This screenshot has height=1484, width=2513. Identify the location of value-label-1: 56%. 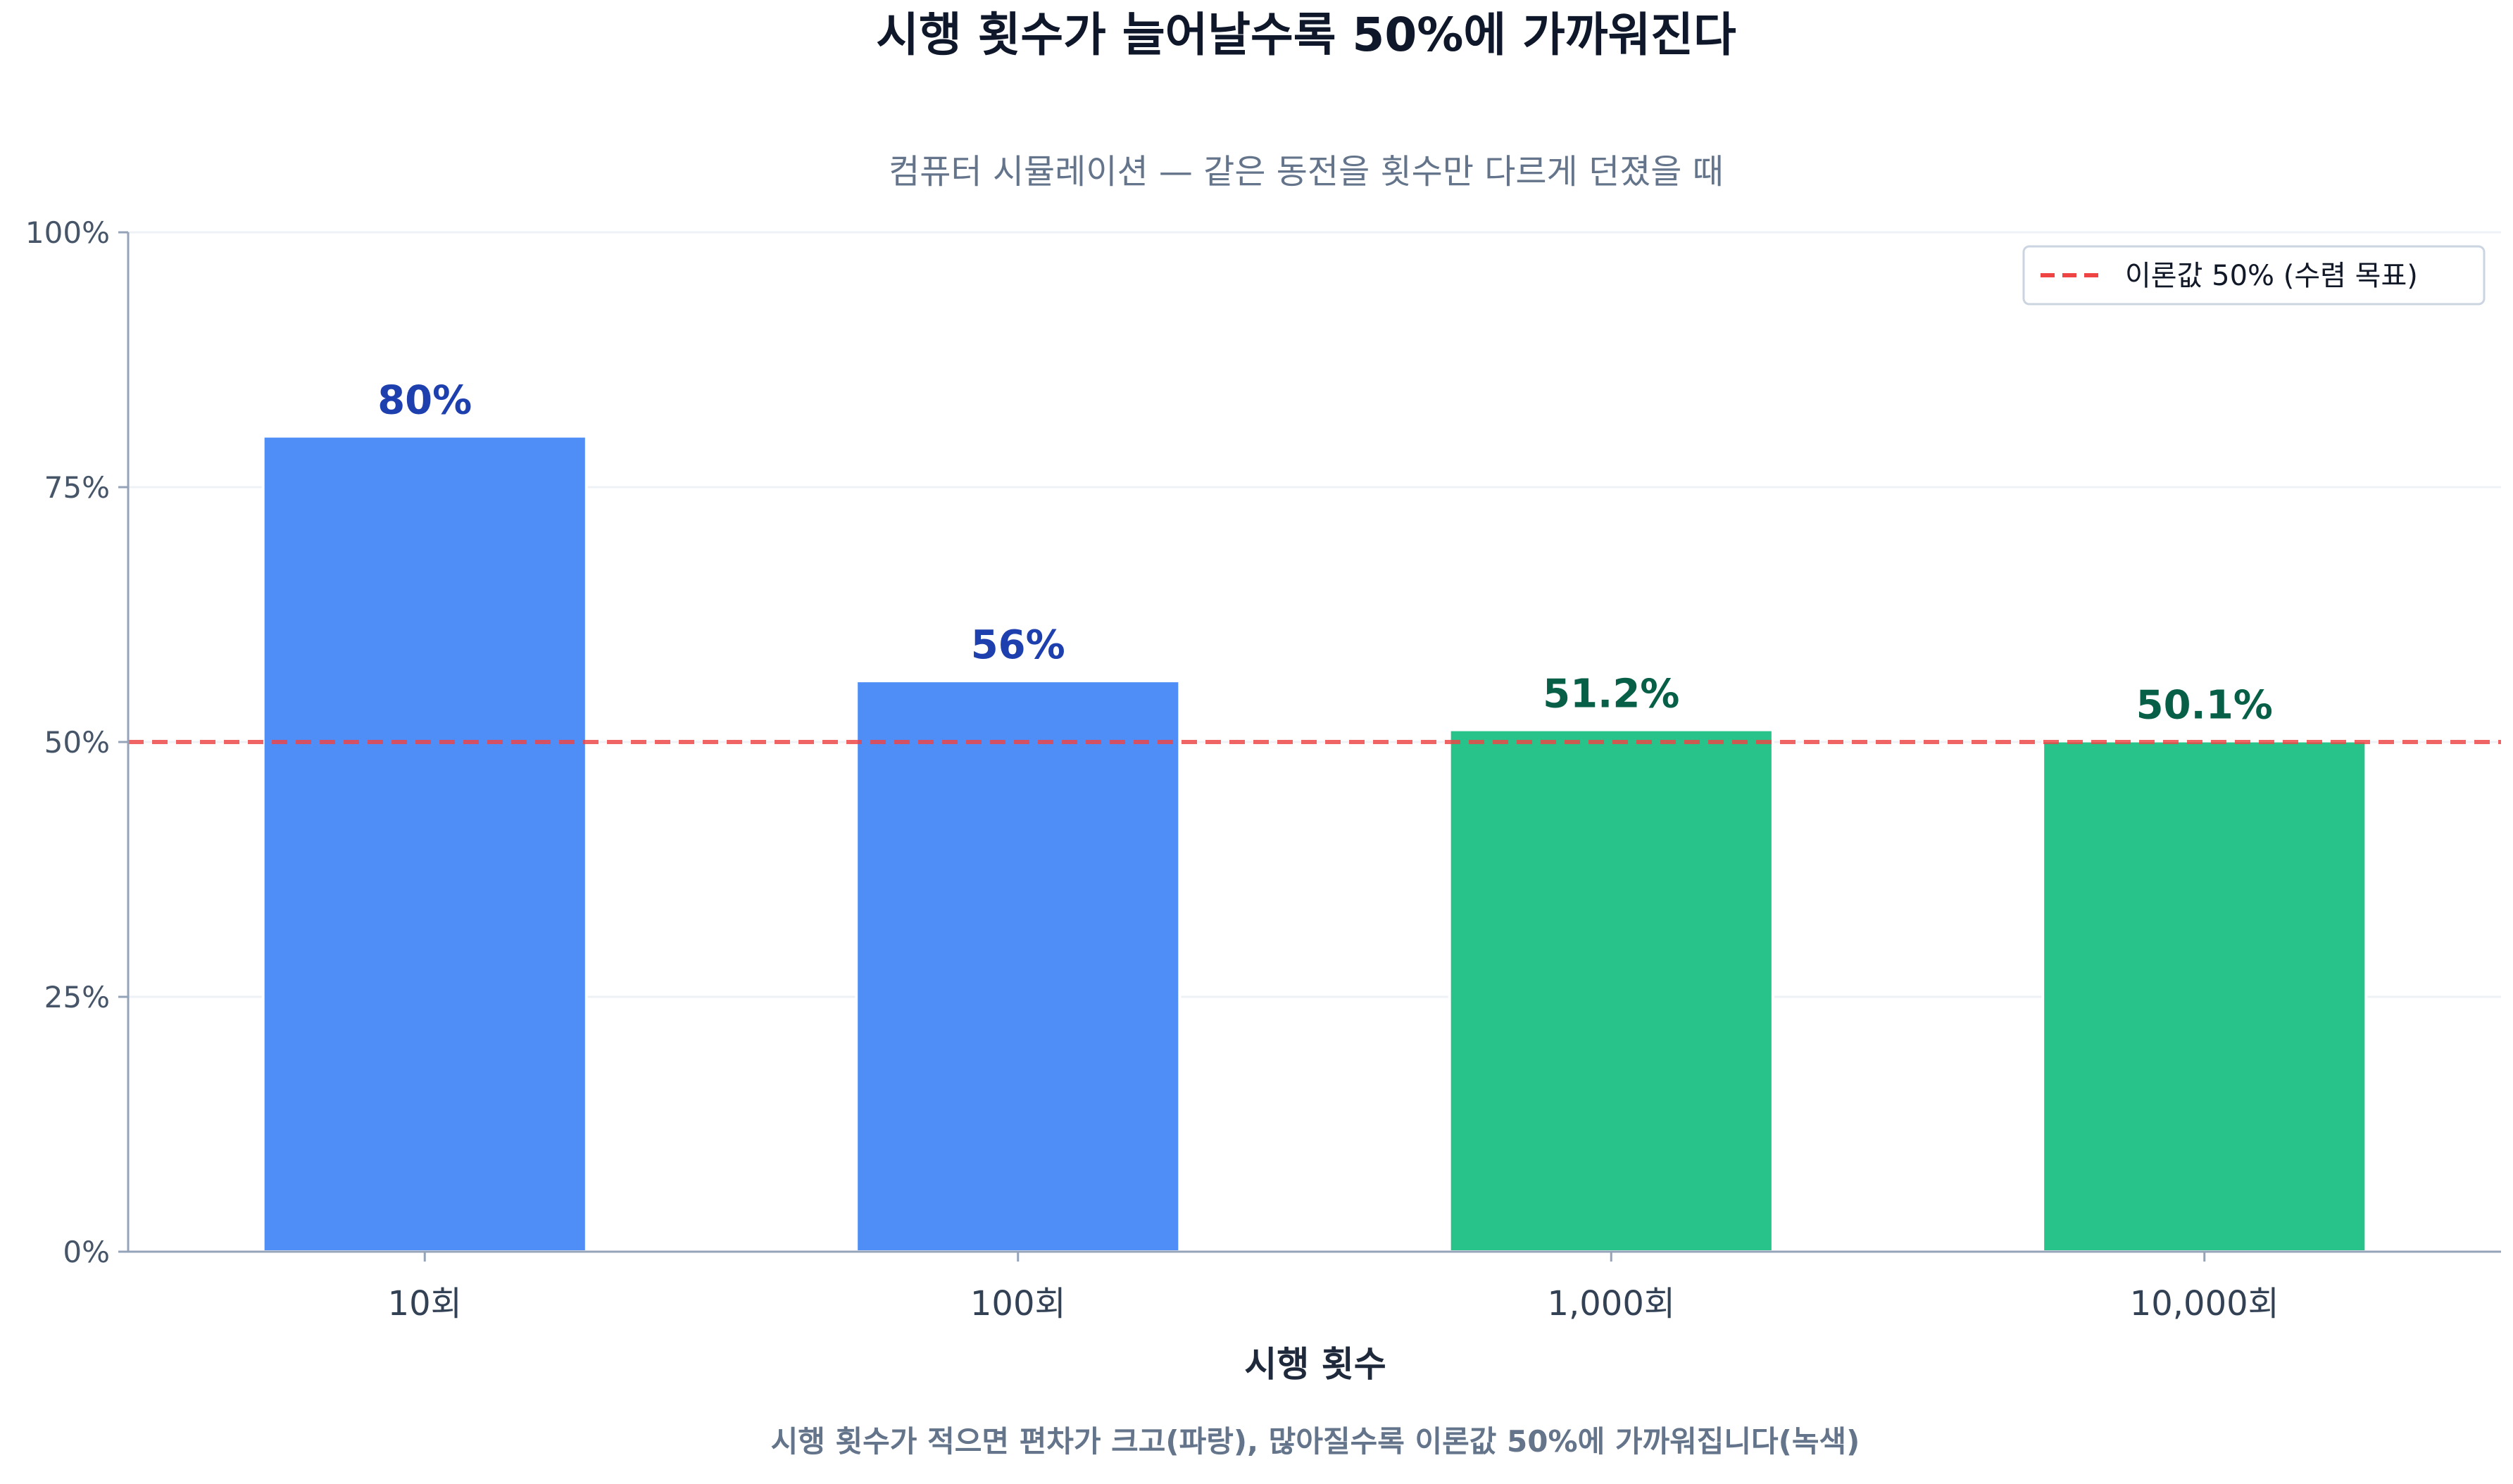
(1018, 645).